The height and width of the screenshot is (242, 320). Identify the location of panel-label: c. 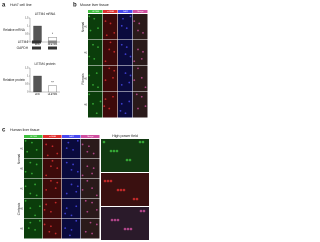
(4, 131).